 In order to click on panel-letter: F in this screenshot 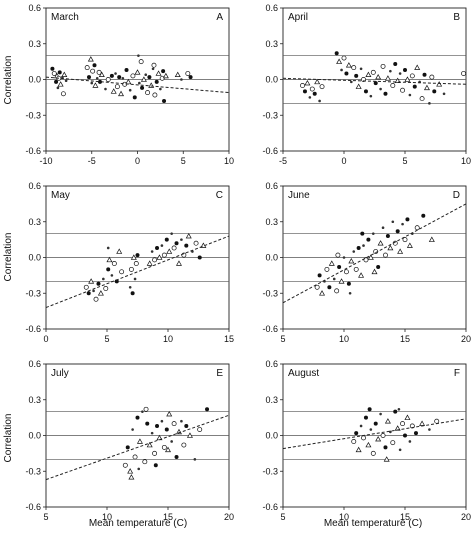, I will do `click(457, 373)`.